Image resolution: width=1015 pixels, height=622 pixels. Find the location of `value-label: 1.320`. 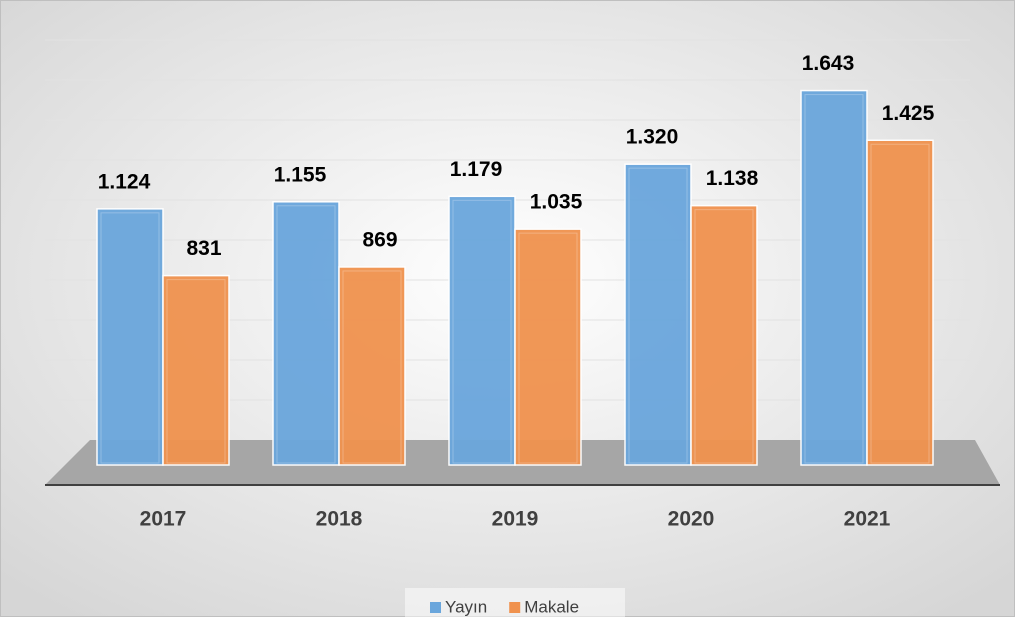

value-label: 1.320 is located at coordinates (652, 137).